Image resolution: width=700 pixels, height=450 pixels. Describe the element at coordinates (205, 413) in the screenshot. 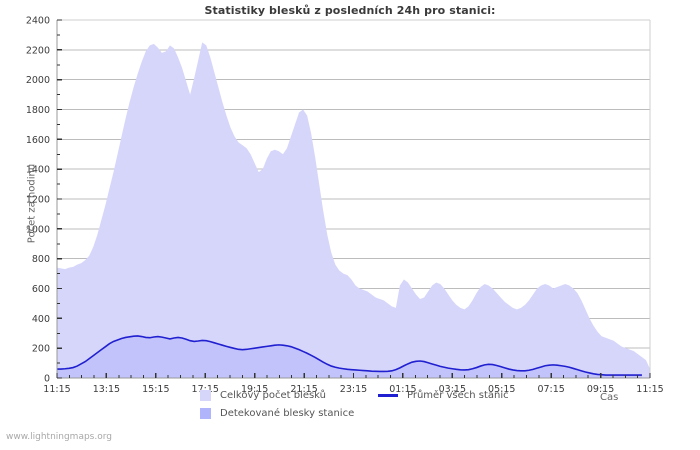

I see `legend-swatch-station` at that location.